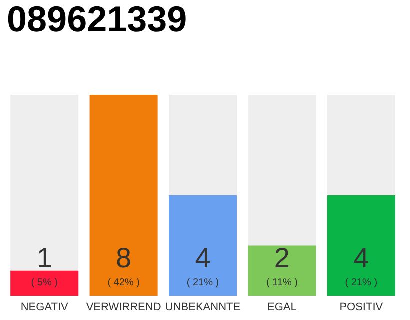 This screenshot has width=410, height=320. I want to click on annotation: ( 5% ), so click(44, 283).